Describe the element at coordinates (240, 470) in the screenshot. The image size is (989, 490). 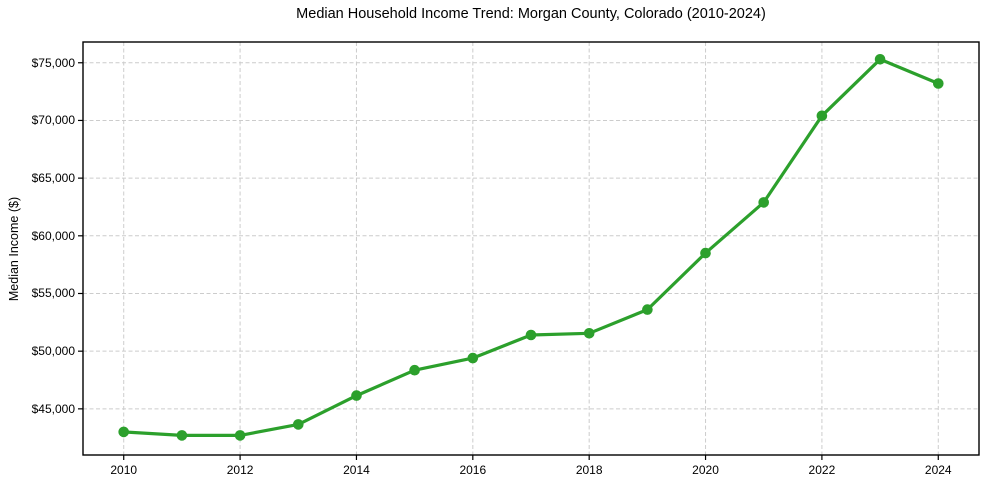
I see `x-tick-label: 2012` at that location.